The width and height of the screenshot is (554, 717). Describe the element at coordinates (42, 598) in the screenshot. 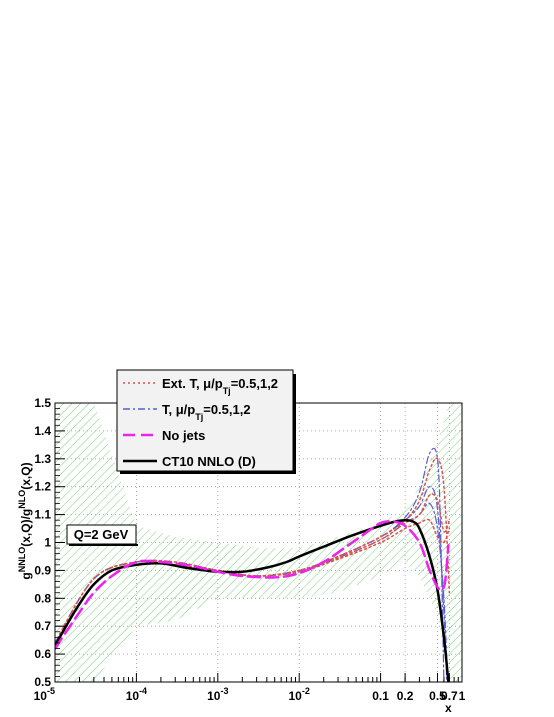

I see `y-tick-label: 0.8` at that location.